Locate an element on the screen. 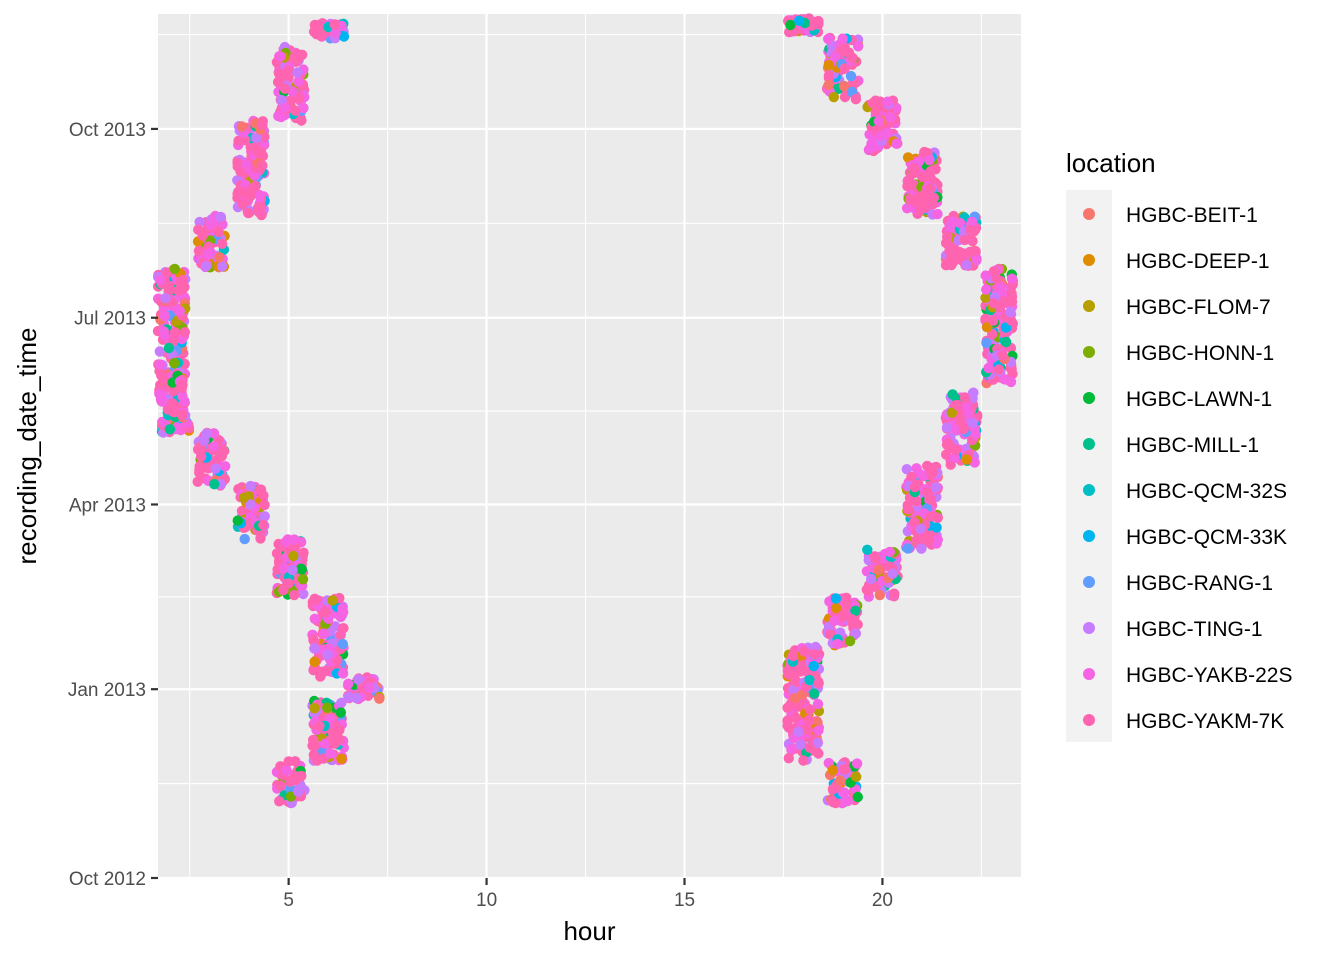  x-tick-label: 5 is located at coordinates (288, 900).